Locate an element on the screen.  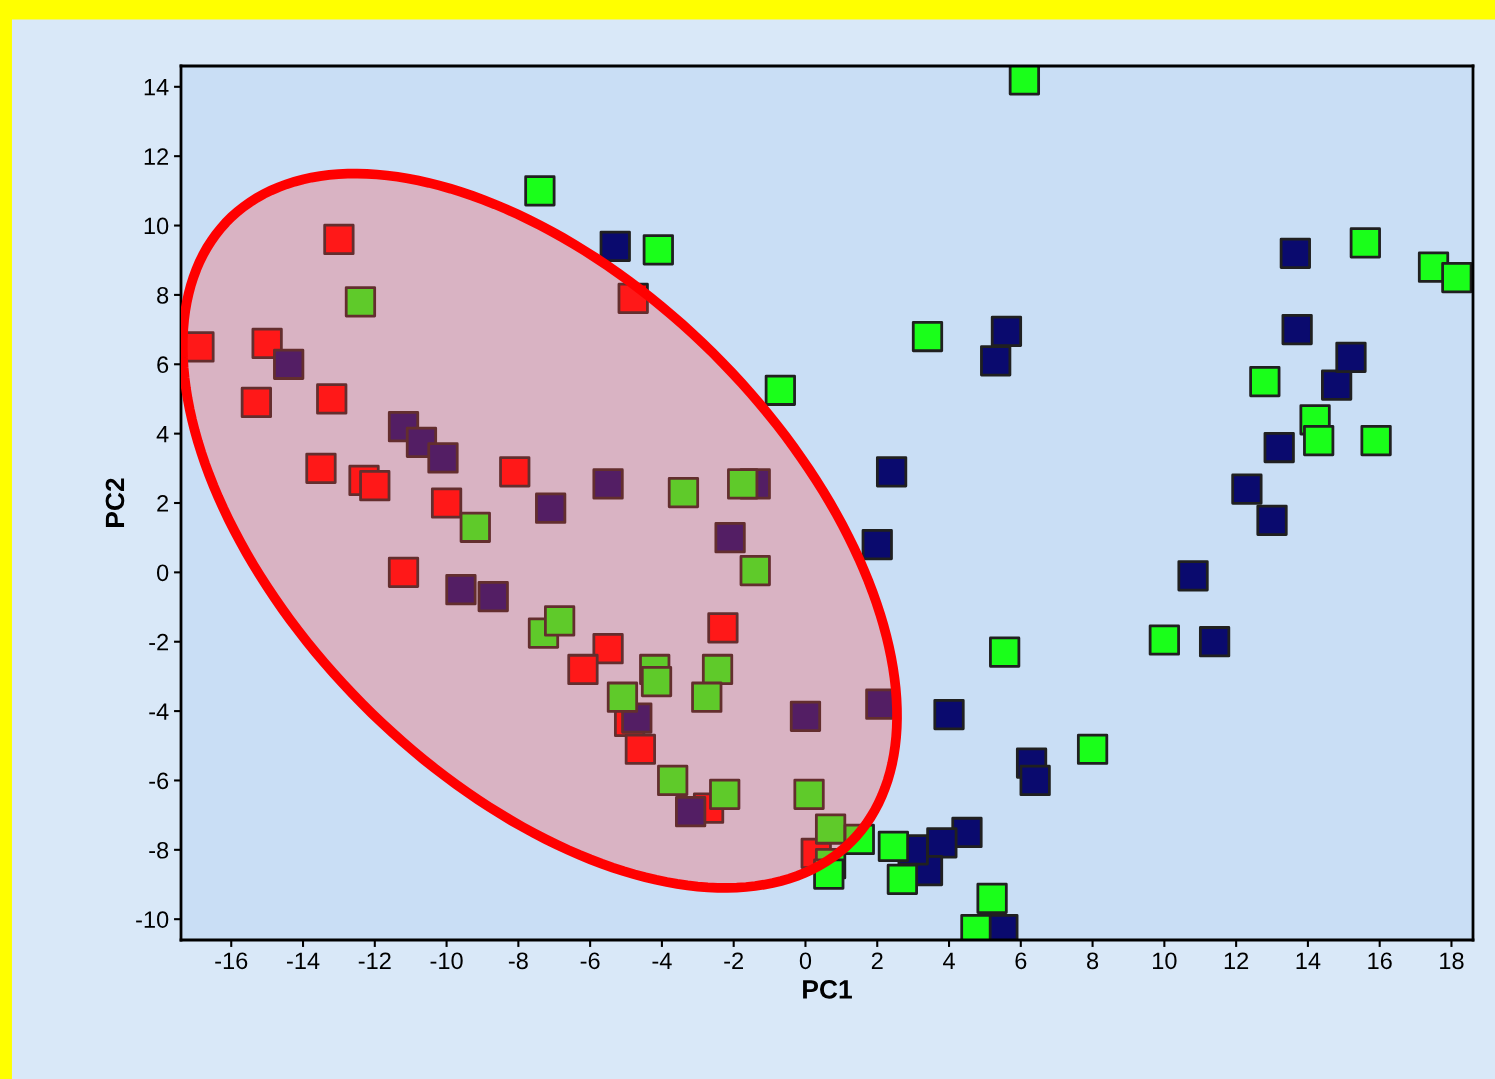
x-tick-label: 8 is located at coordinates (1093, 961).